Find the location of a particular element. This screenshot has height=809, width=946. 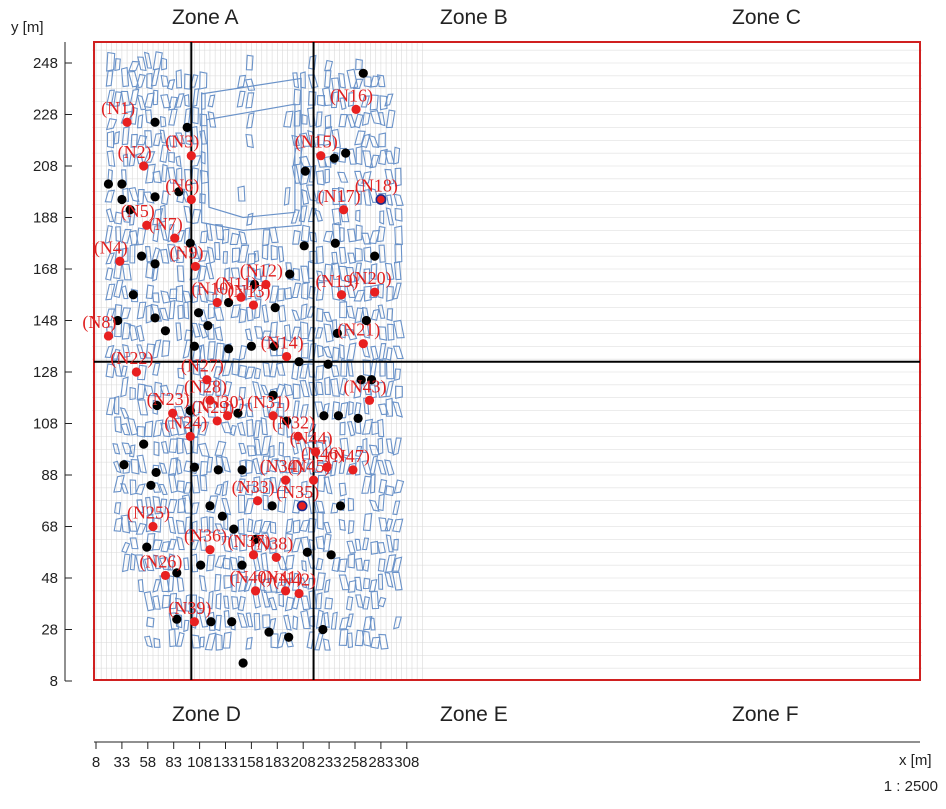

node-label: (N25) is located at coordinates (148, 513).